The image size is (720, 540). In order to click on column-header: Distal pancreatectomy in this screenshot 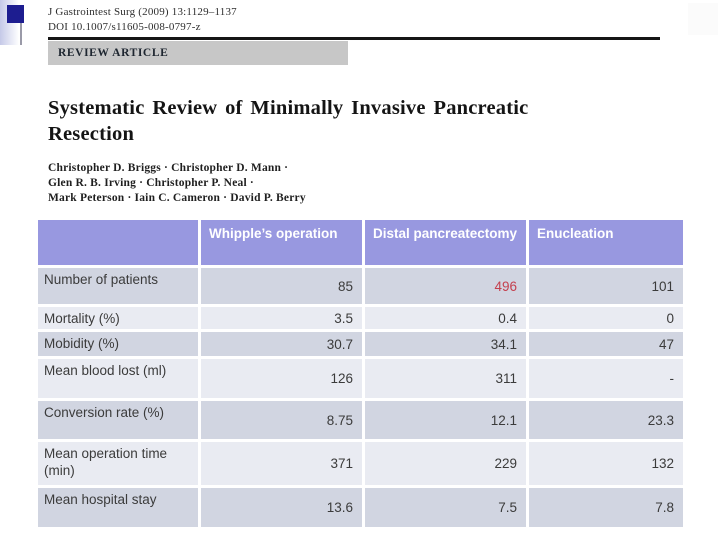, I will do `click(445, 242)`.